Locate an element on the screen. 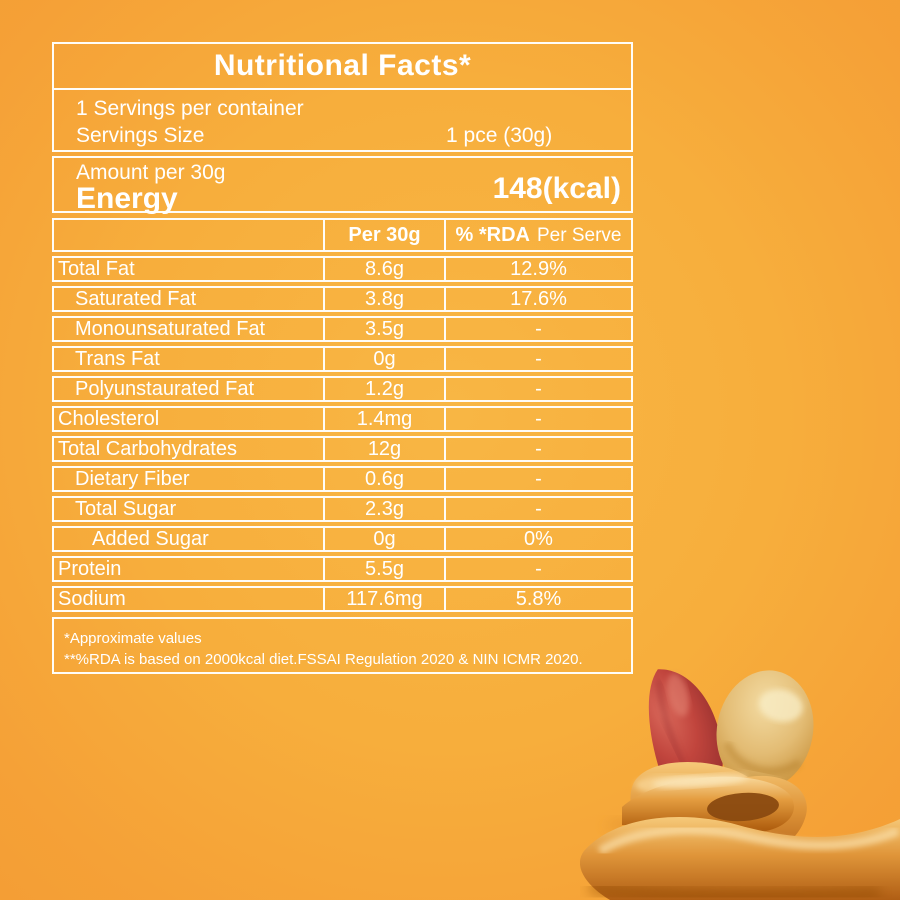  header-rda: % *RDA Per Serve is located at coordinates (537, 235).